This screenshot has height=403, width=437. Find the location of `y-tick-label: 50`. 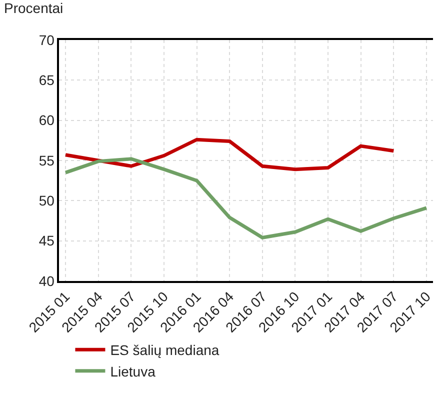

y-tick-label: 50 is located at coordinates (46, 200).